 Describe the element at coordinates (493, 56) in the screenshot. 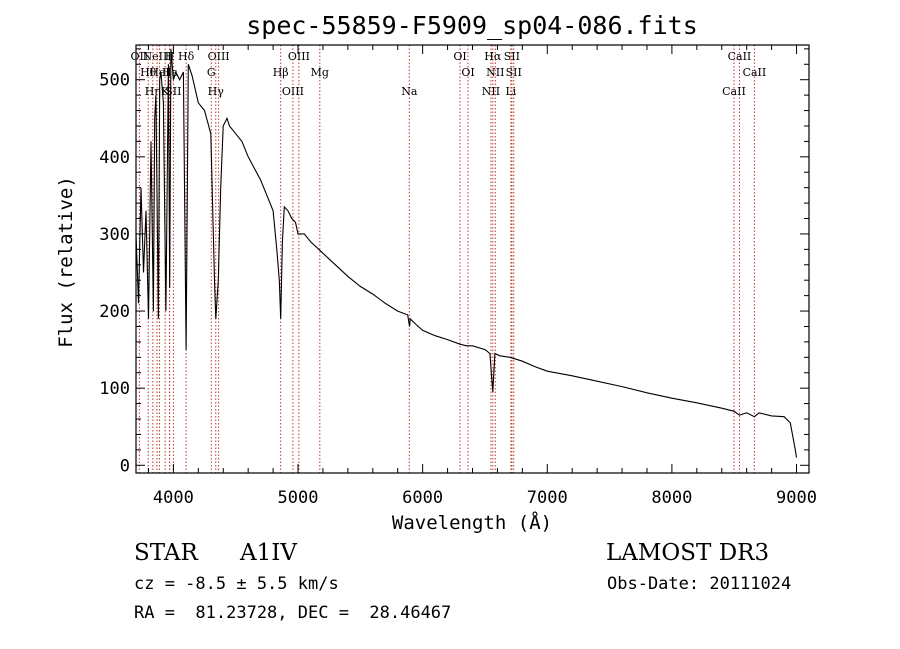

I see `line-marker-label: Hα` at that location.